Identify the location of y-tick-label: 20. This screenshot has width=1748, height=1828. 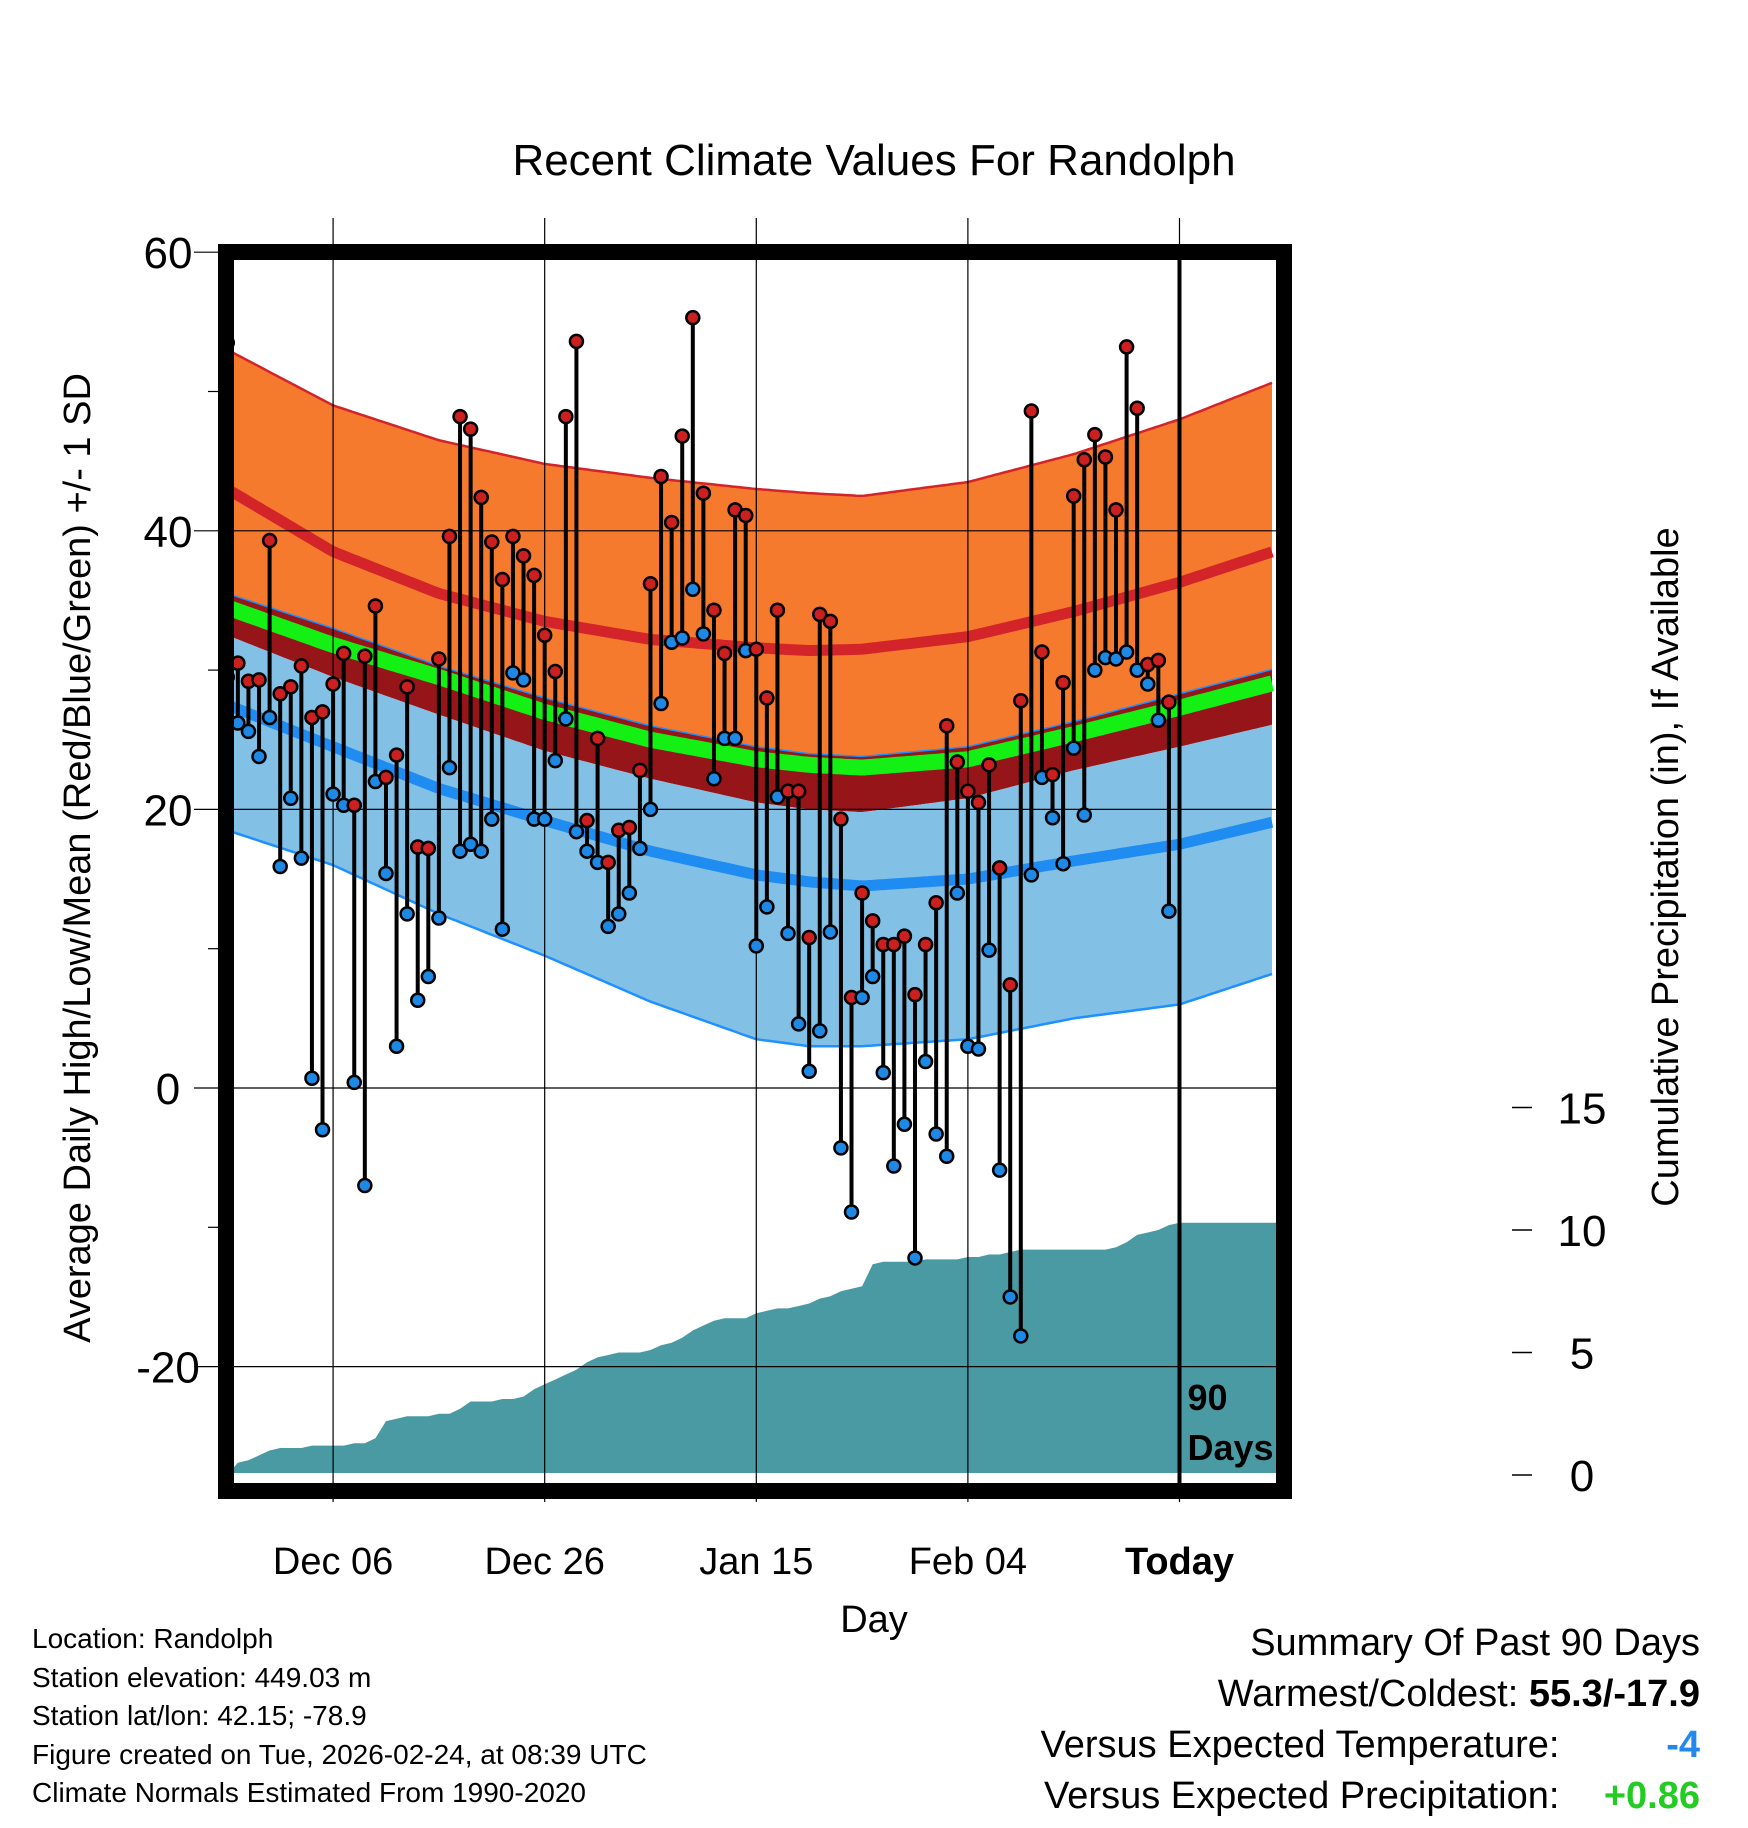
(168, 810).